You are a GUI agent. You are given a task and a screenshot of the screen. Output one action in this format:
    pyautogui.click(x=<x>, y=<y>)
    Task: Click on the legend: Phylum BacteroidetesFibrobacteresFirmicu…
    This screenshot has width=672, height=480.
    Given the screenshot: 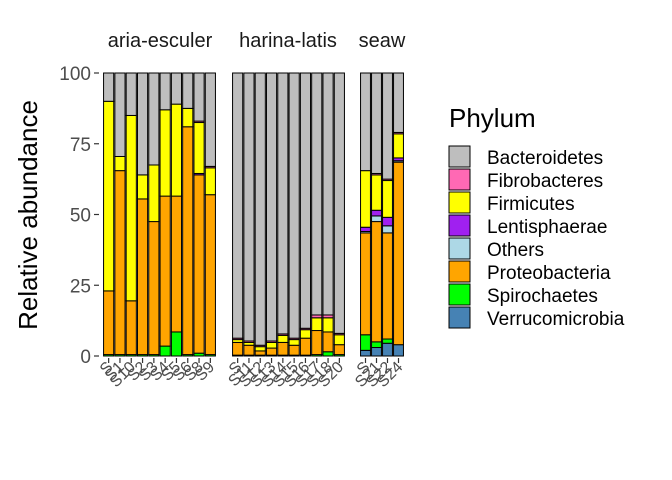 What is the action you would take?
    pyautogui.click(x=536, y=216)
    